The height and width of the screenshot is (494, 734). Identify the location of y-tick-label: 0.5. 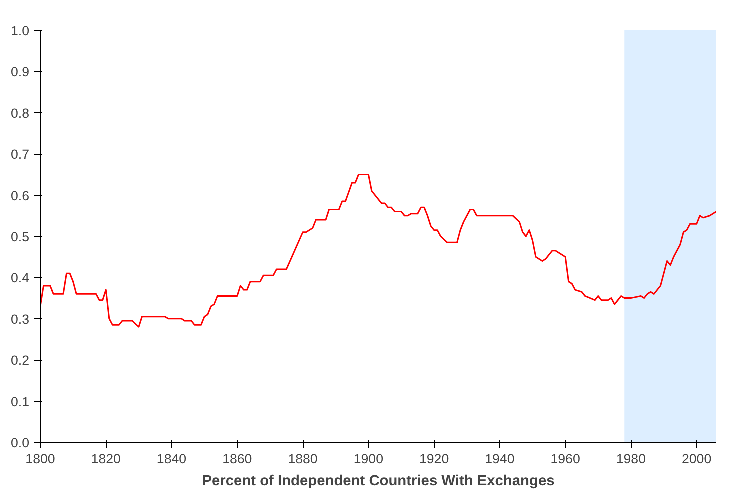
(20, 237).